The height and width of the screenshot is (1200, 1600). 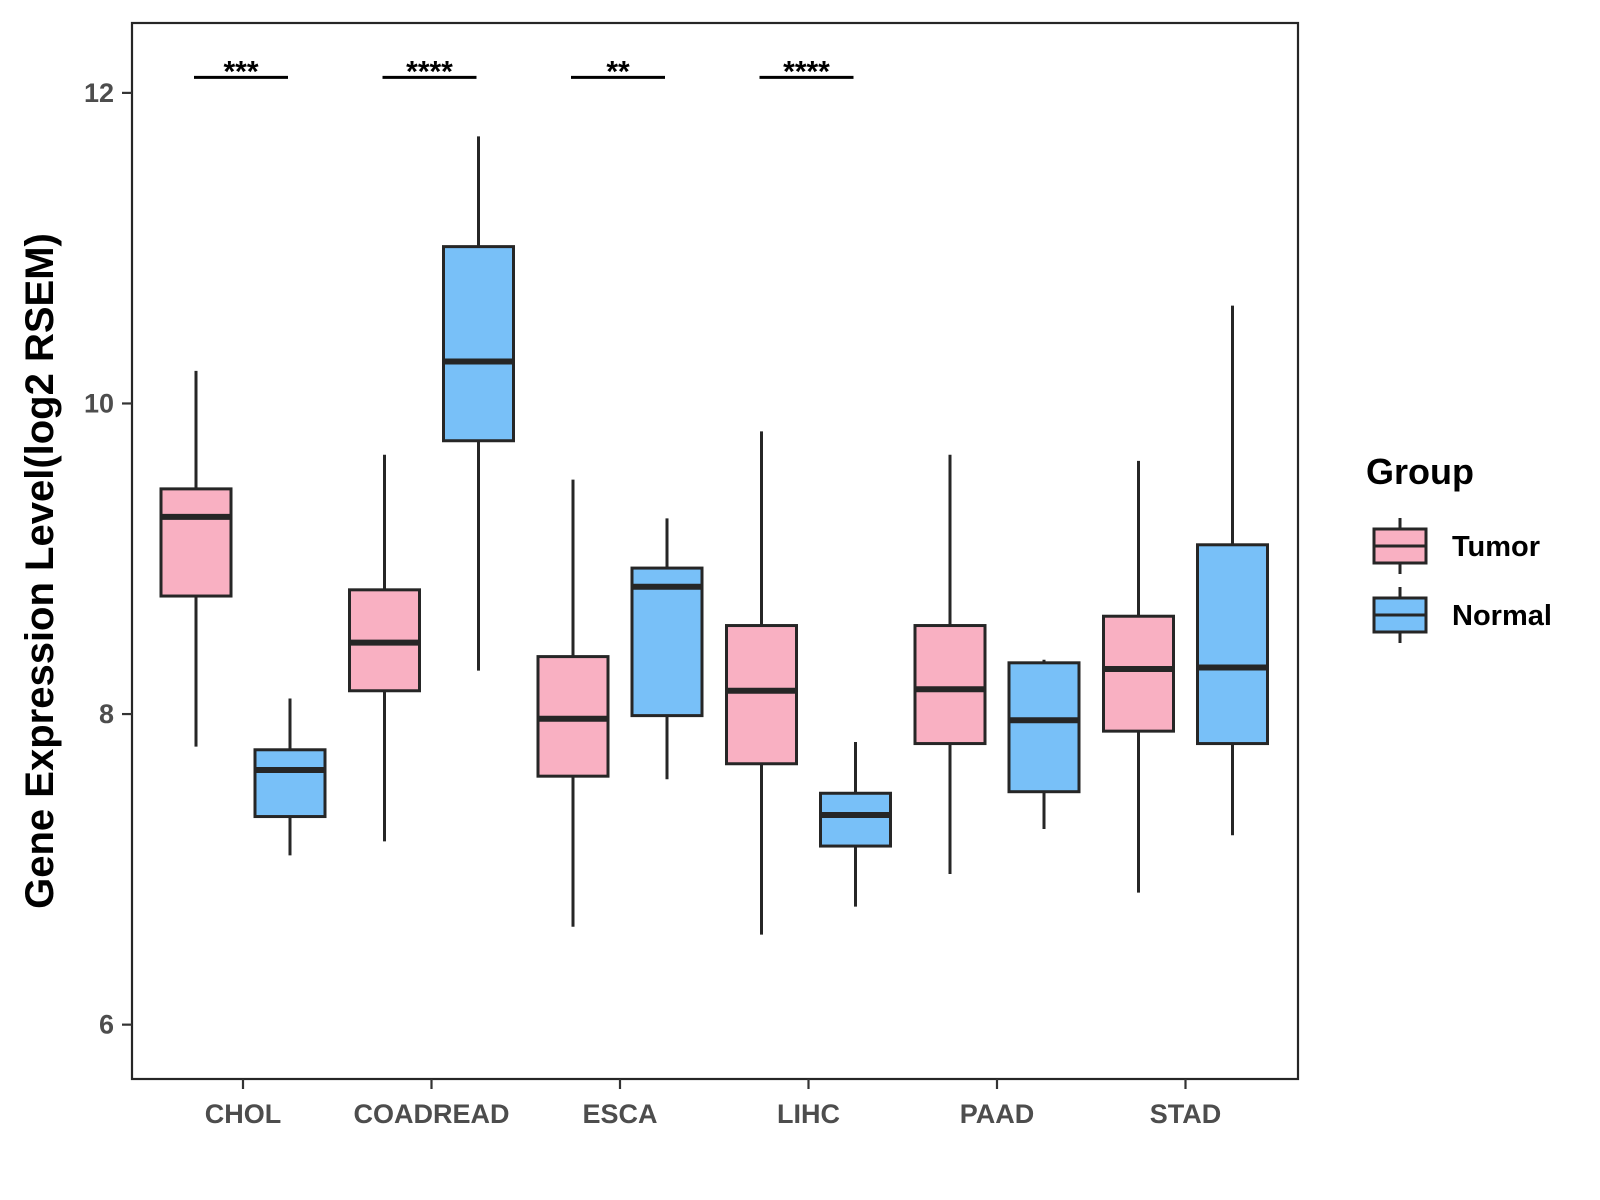 I want to click on x-tick-label-stad: STAD, so click(x=1186, y=1114).